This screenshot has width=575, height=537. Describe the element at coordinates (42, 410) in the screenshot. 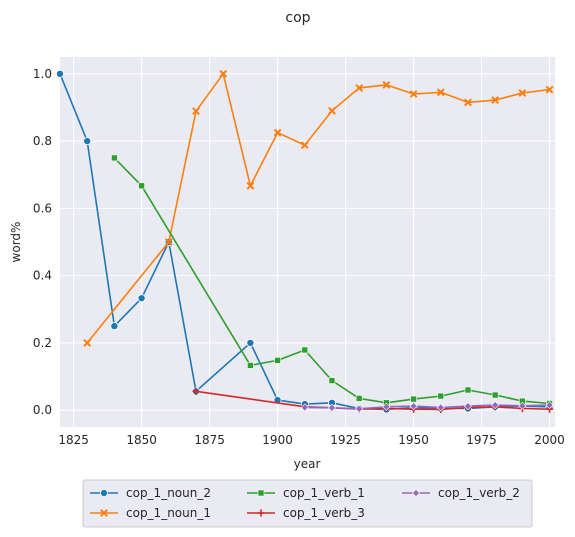

I see `y-tick-label: 0.0` at that location.